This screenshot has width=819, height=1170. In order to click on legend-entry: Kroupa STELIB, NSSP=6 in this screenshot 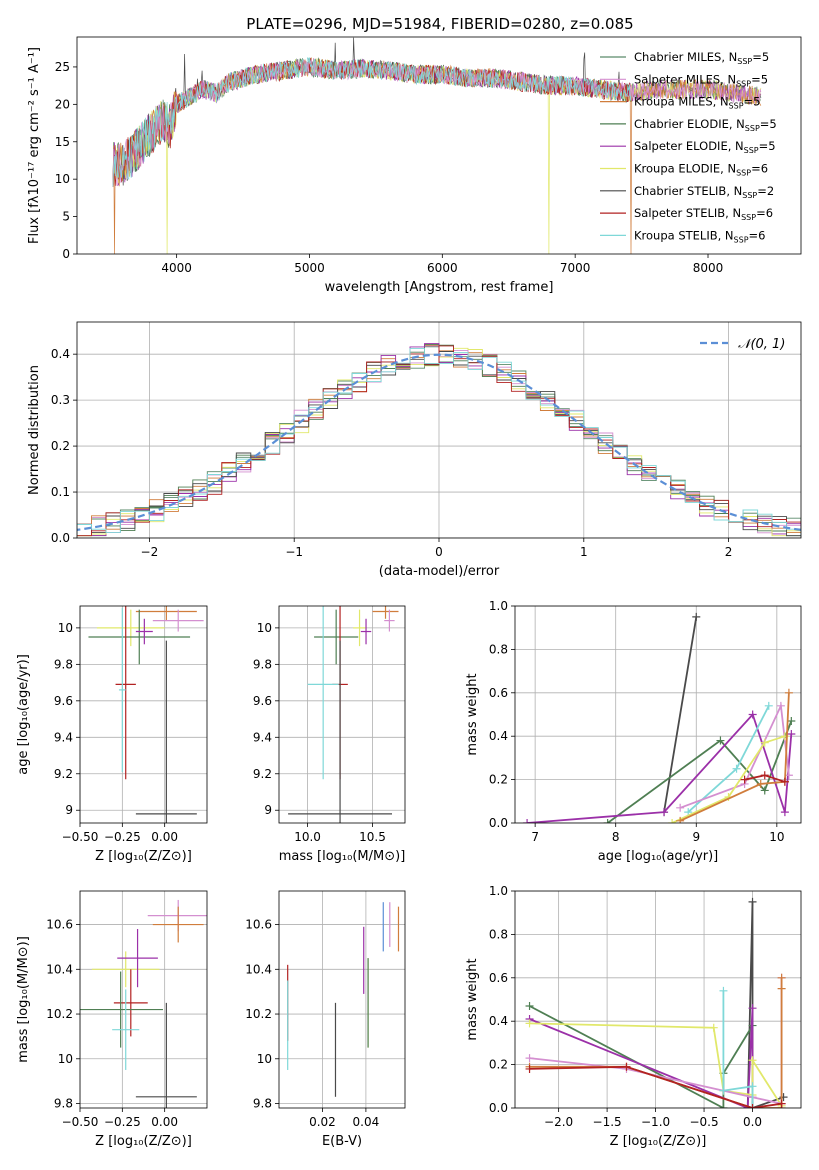, I will do `click(699, 236)`.